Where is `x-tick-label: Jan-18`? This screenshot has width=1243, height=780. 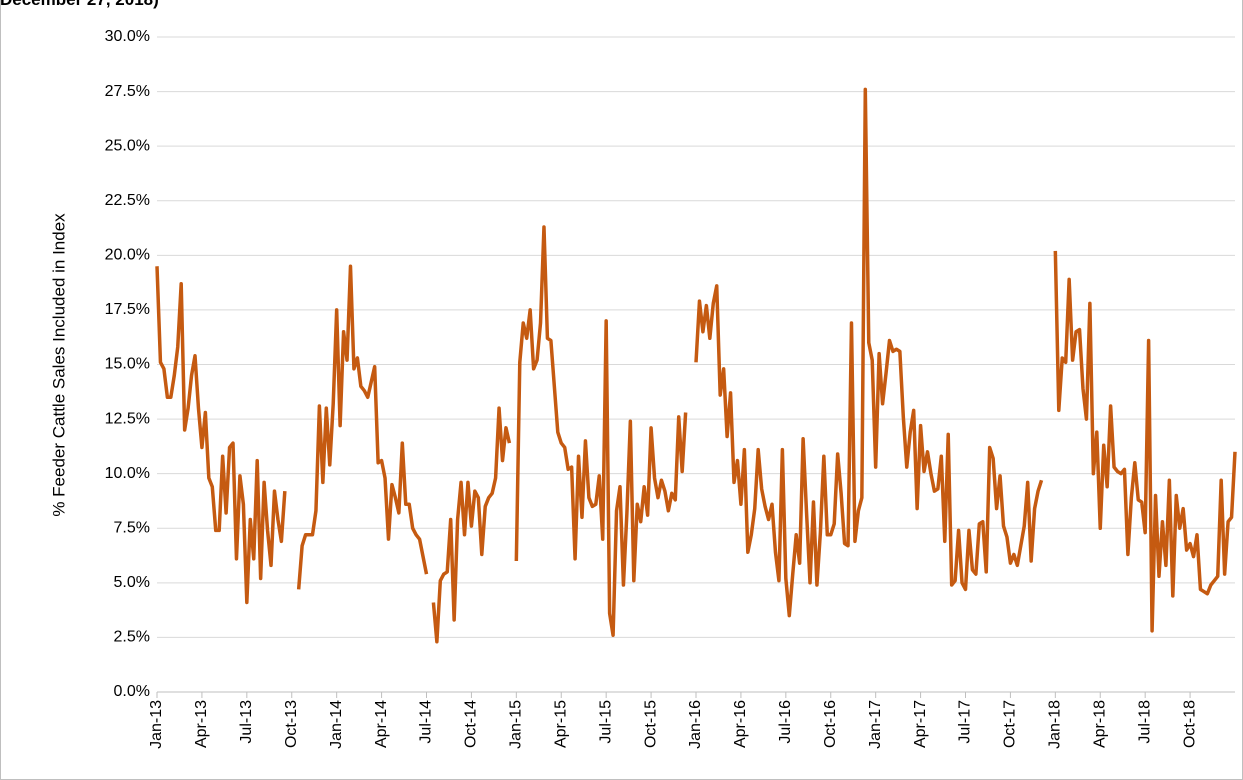 x-tick-label: Jan-18 is located at coordinates (1055, 724).